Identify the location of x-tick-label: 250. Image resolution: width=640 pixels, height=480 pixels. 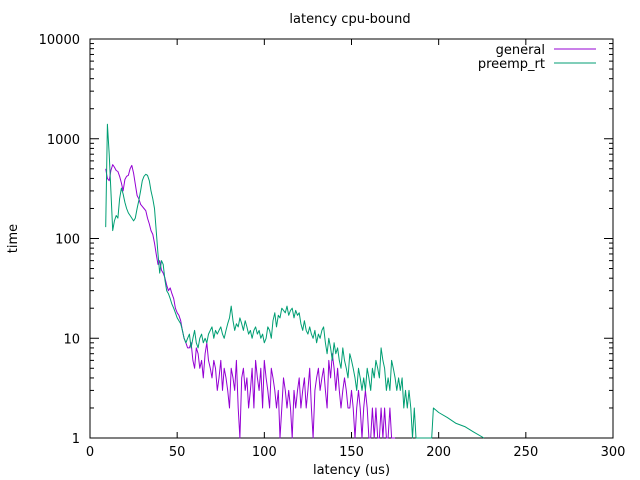
(525, 452).